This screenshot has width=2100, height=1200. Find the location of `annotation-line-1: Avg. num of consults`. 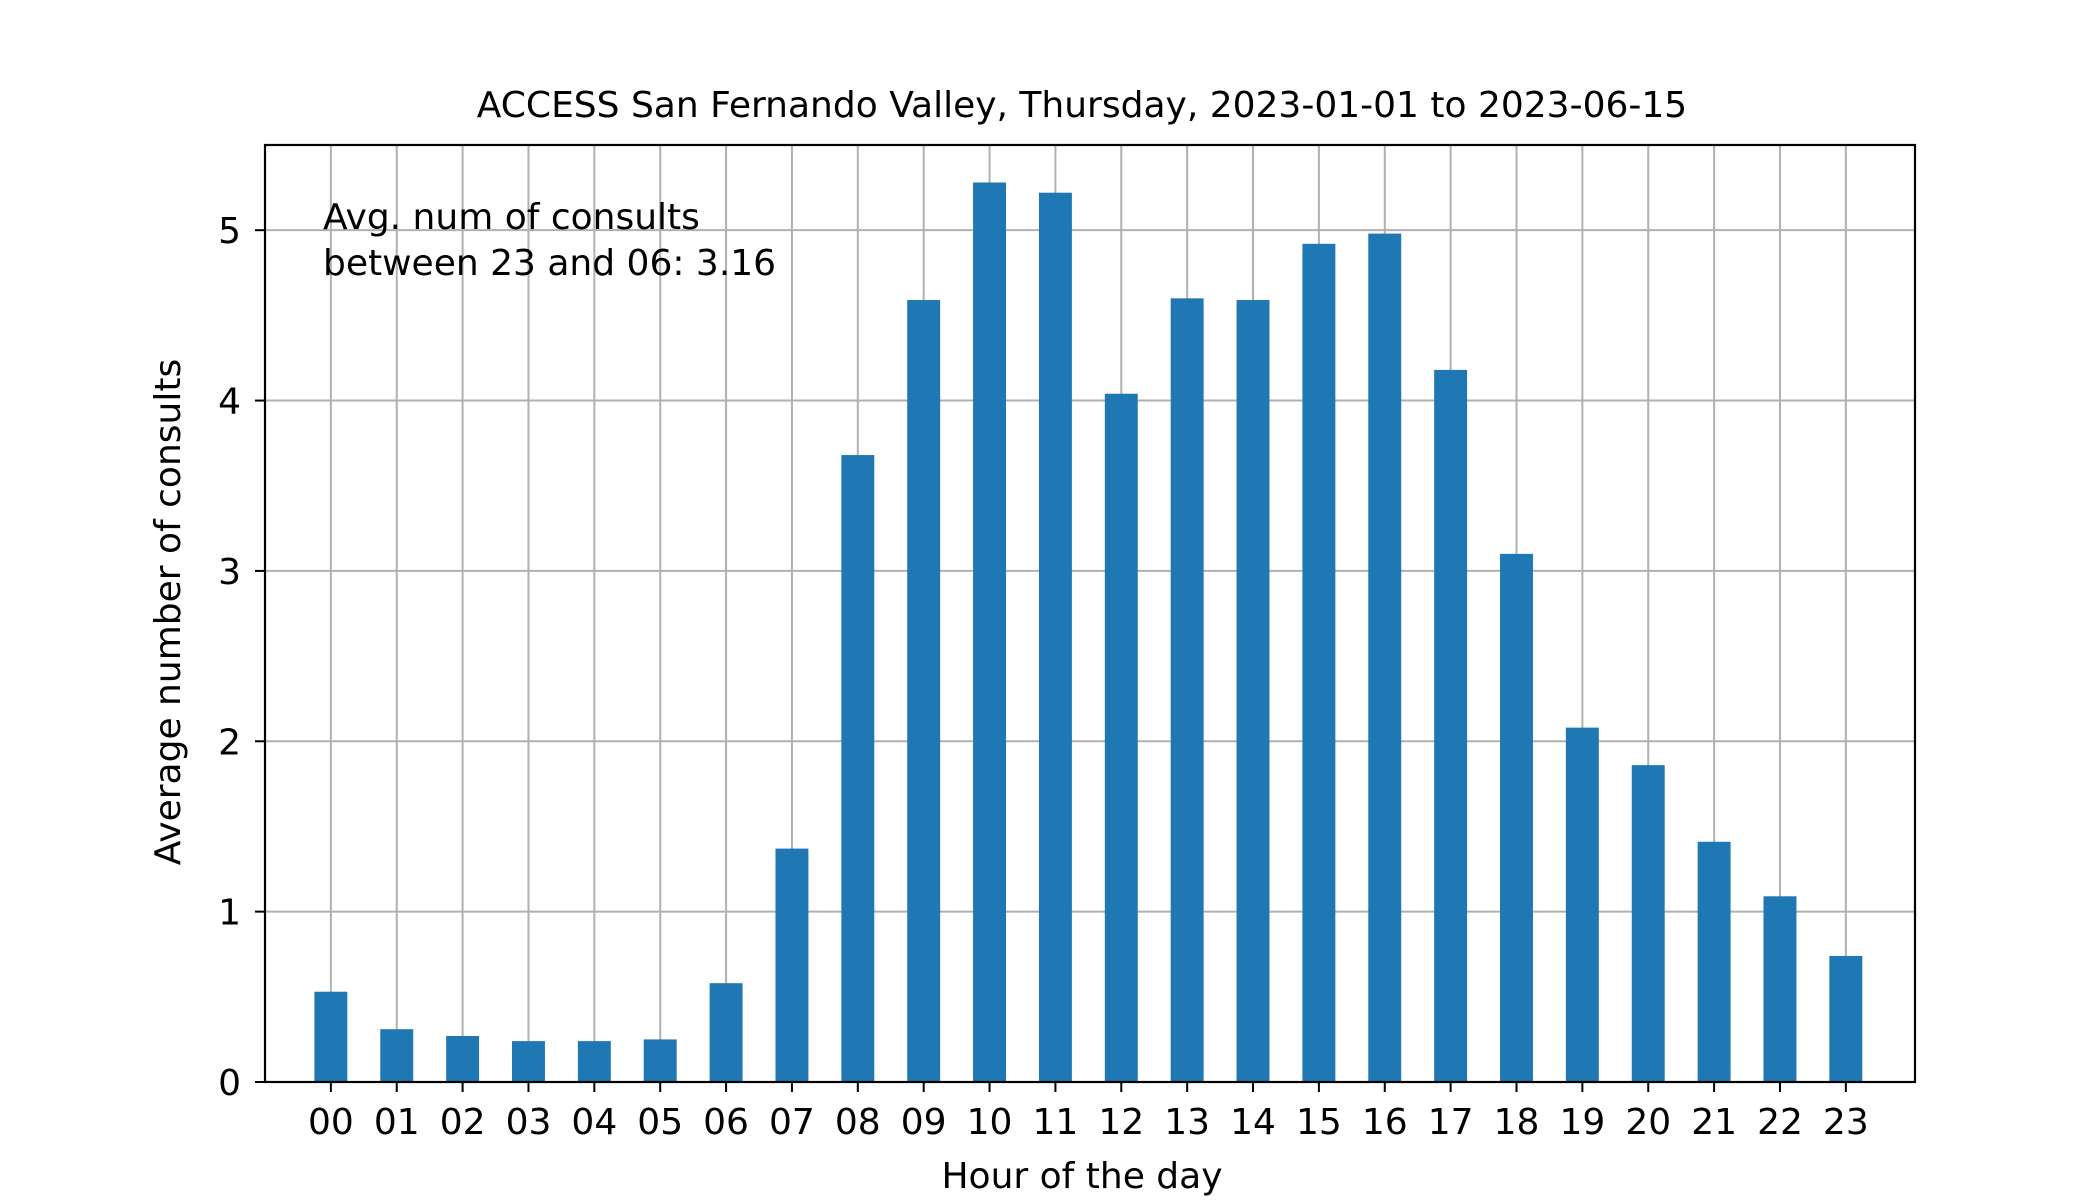

annotation-line-1: Avg. num of consults is located at coordinates (511, 217).